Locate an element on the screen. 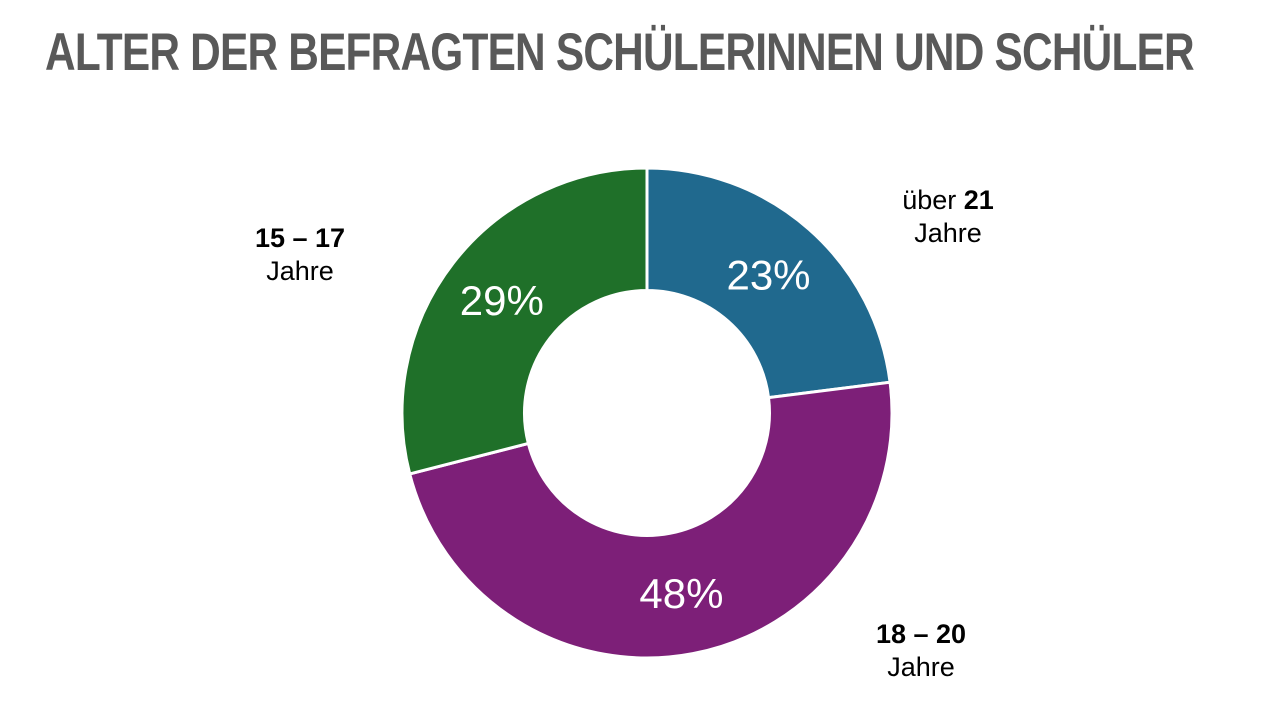  value-label: 29% is located at coordinates (502, 300).